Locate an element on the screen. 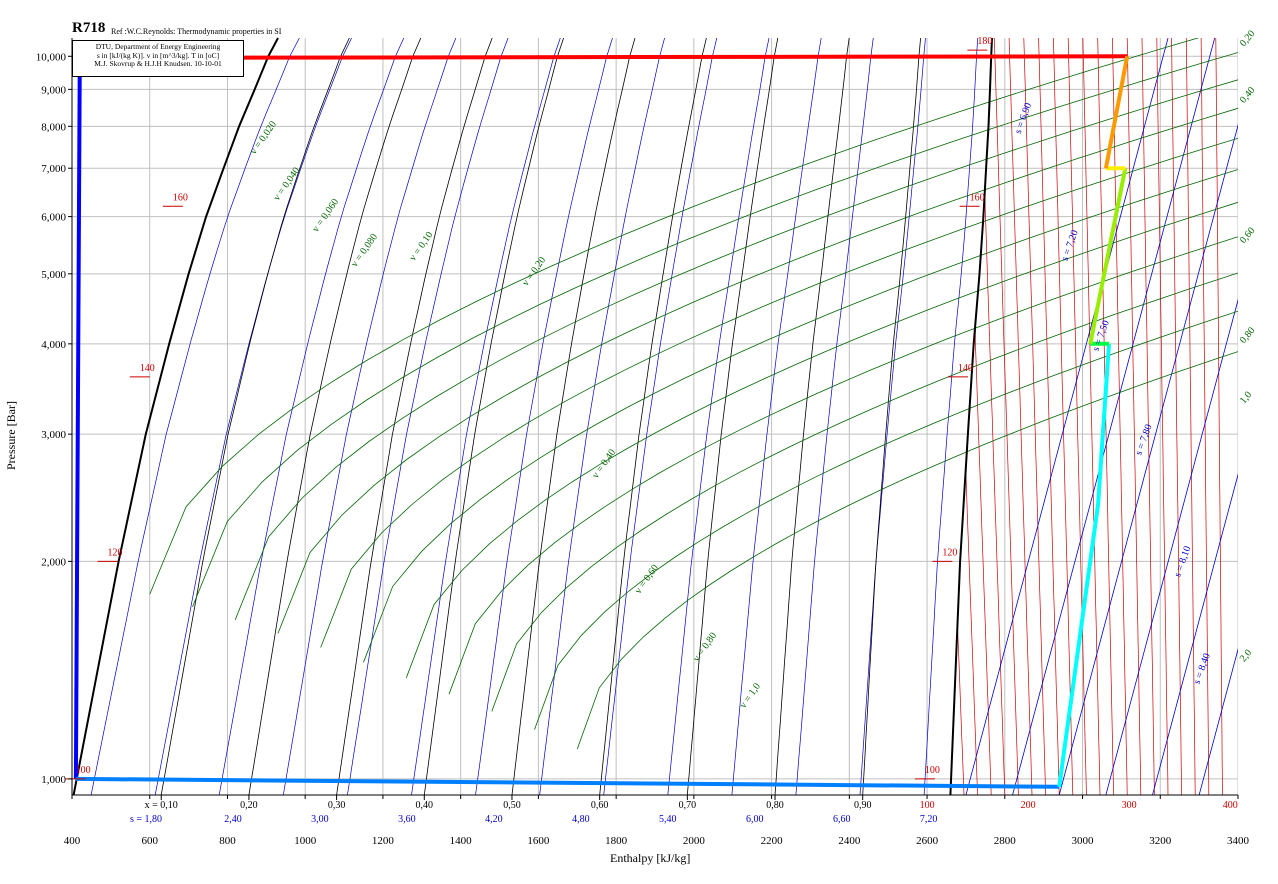  isochore-right-label: 0,60 is located at coordinates (1248, 235).